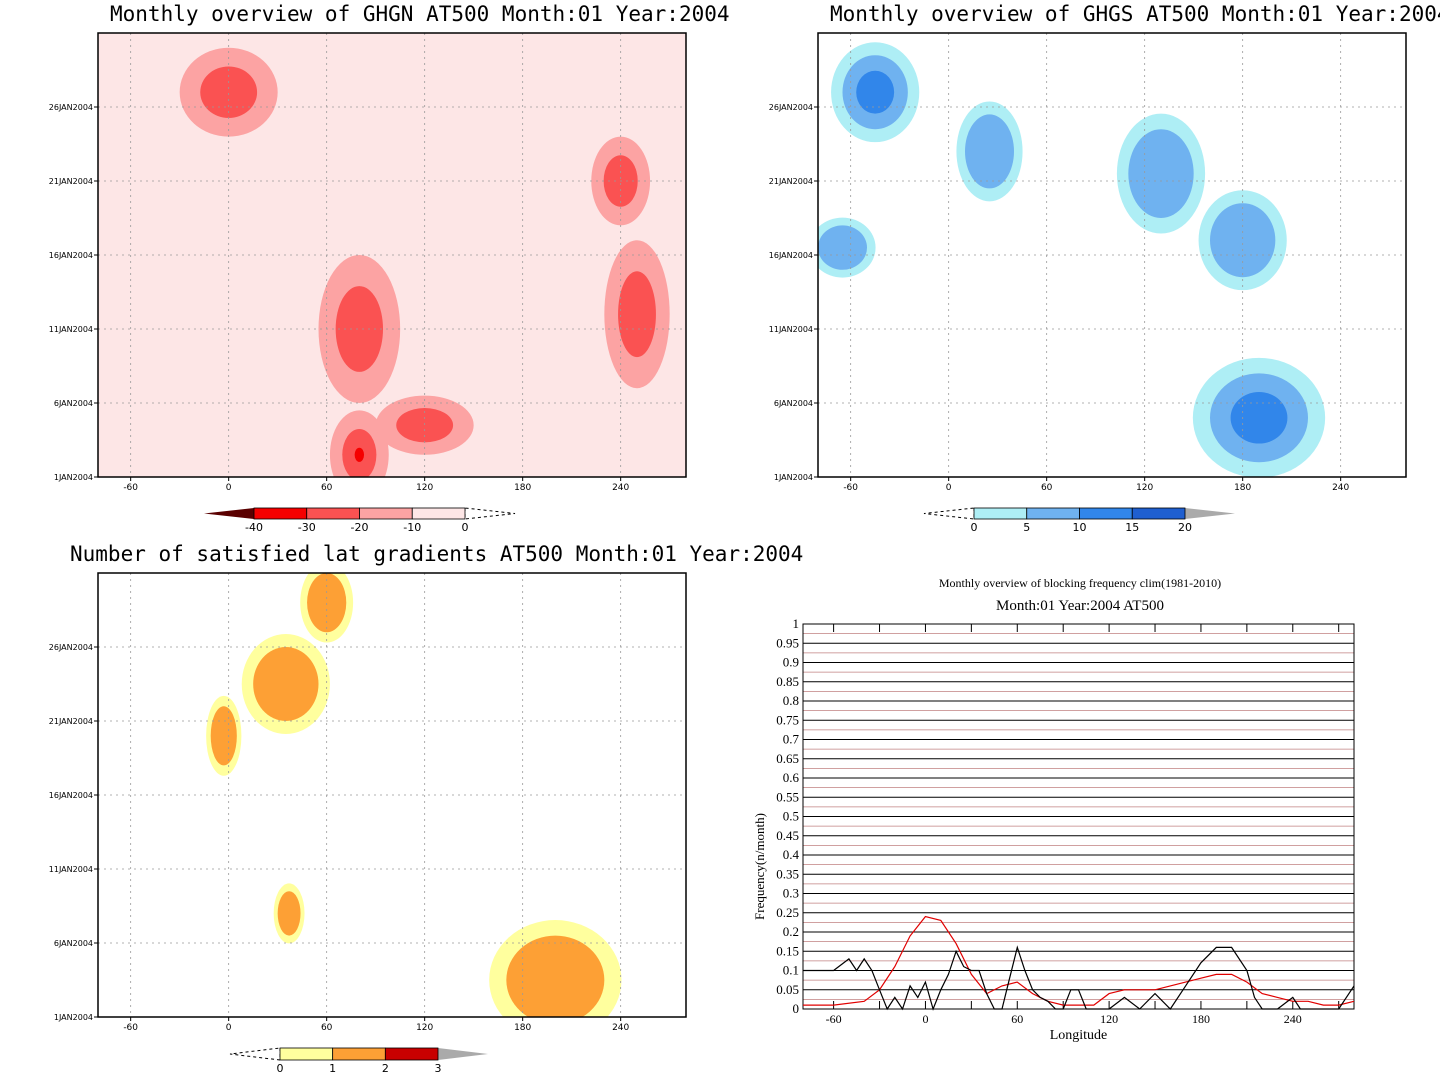 The height and width of the screenshot is (1091, 1440). Describe the element at coordinates (1080, 606) in the screenshot. I see `blocking-subtitle: Month:01 Year:2004 AT500` at that location.